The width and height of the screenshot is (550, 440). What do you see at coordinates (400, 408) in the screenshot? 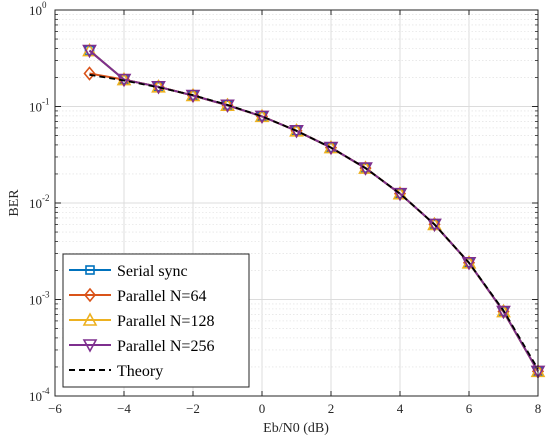
I see `x-tick-label: 4` at bounding box center [400, 408].